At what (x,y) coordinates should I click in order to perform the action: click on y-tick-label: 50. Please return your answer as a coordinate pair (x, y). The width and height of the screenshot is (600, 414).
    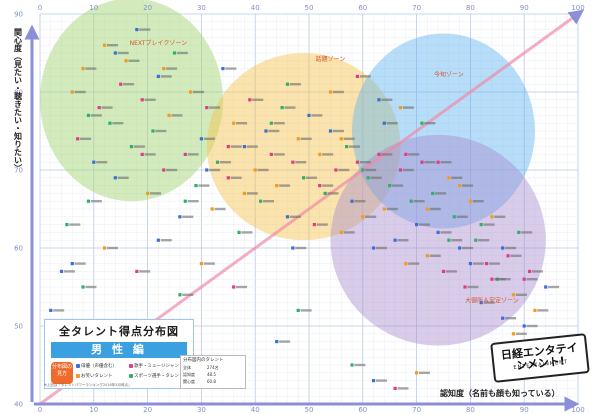
    Looking at the image, I should click on (18, 327).